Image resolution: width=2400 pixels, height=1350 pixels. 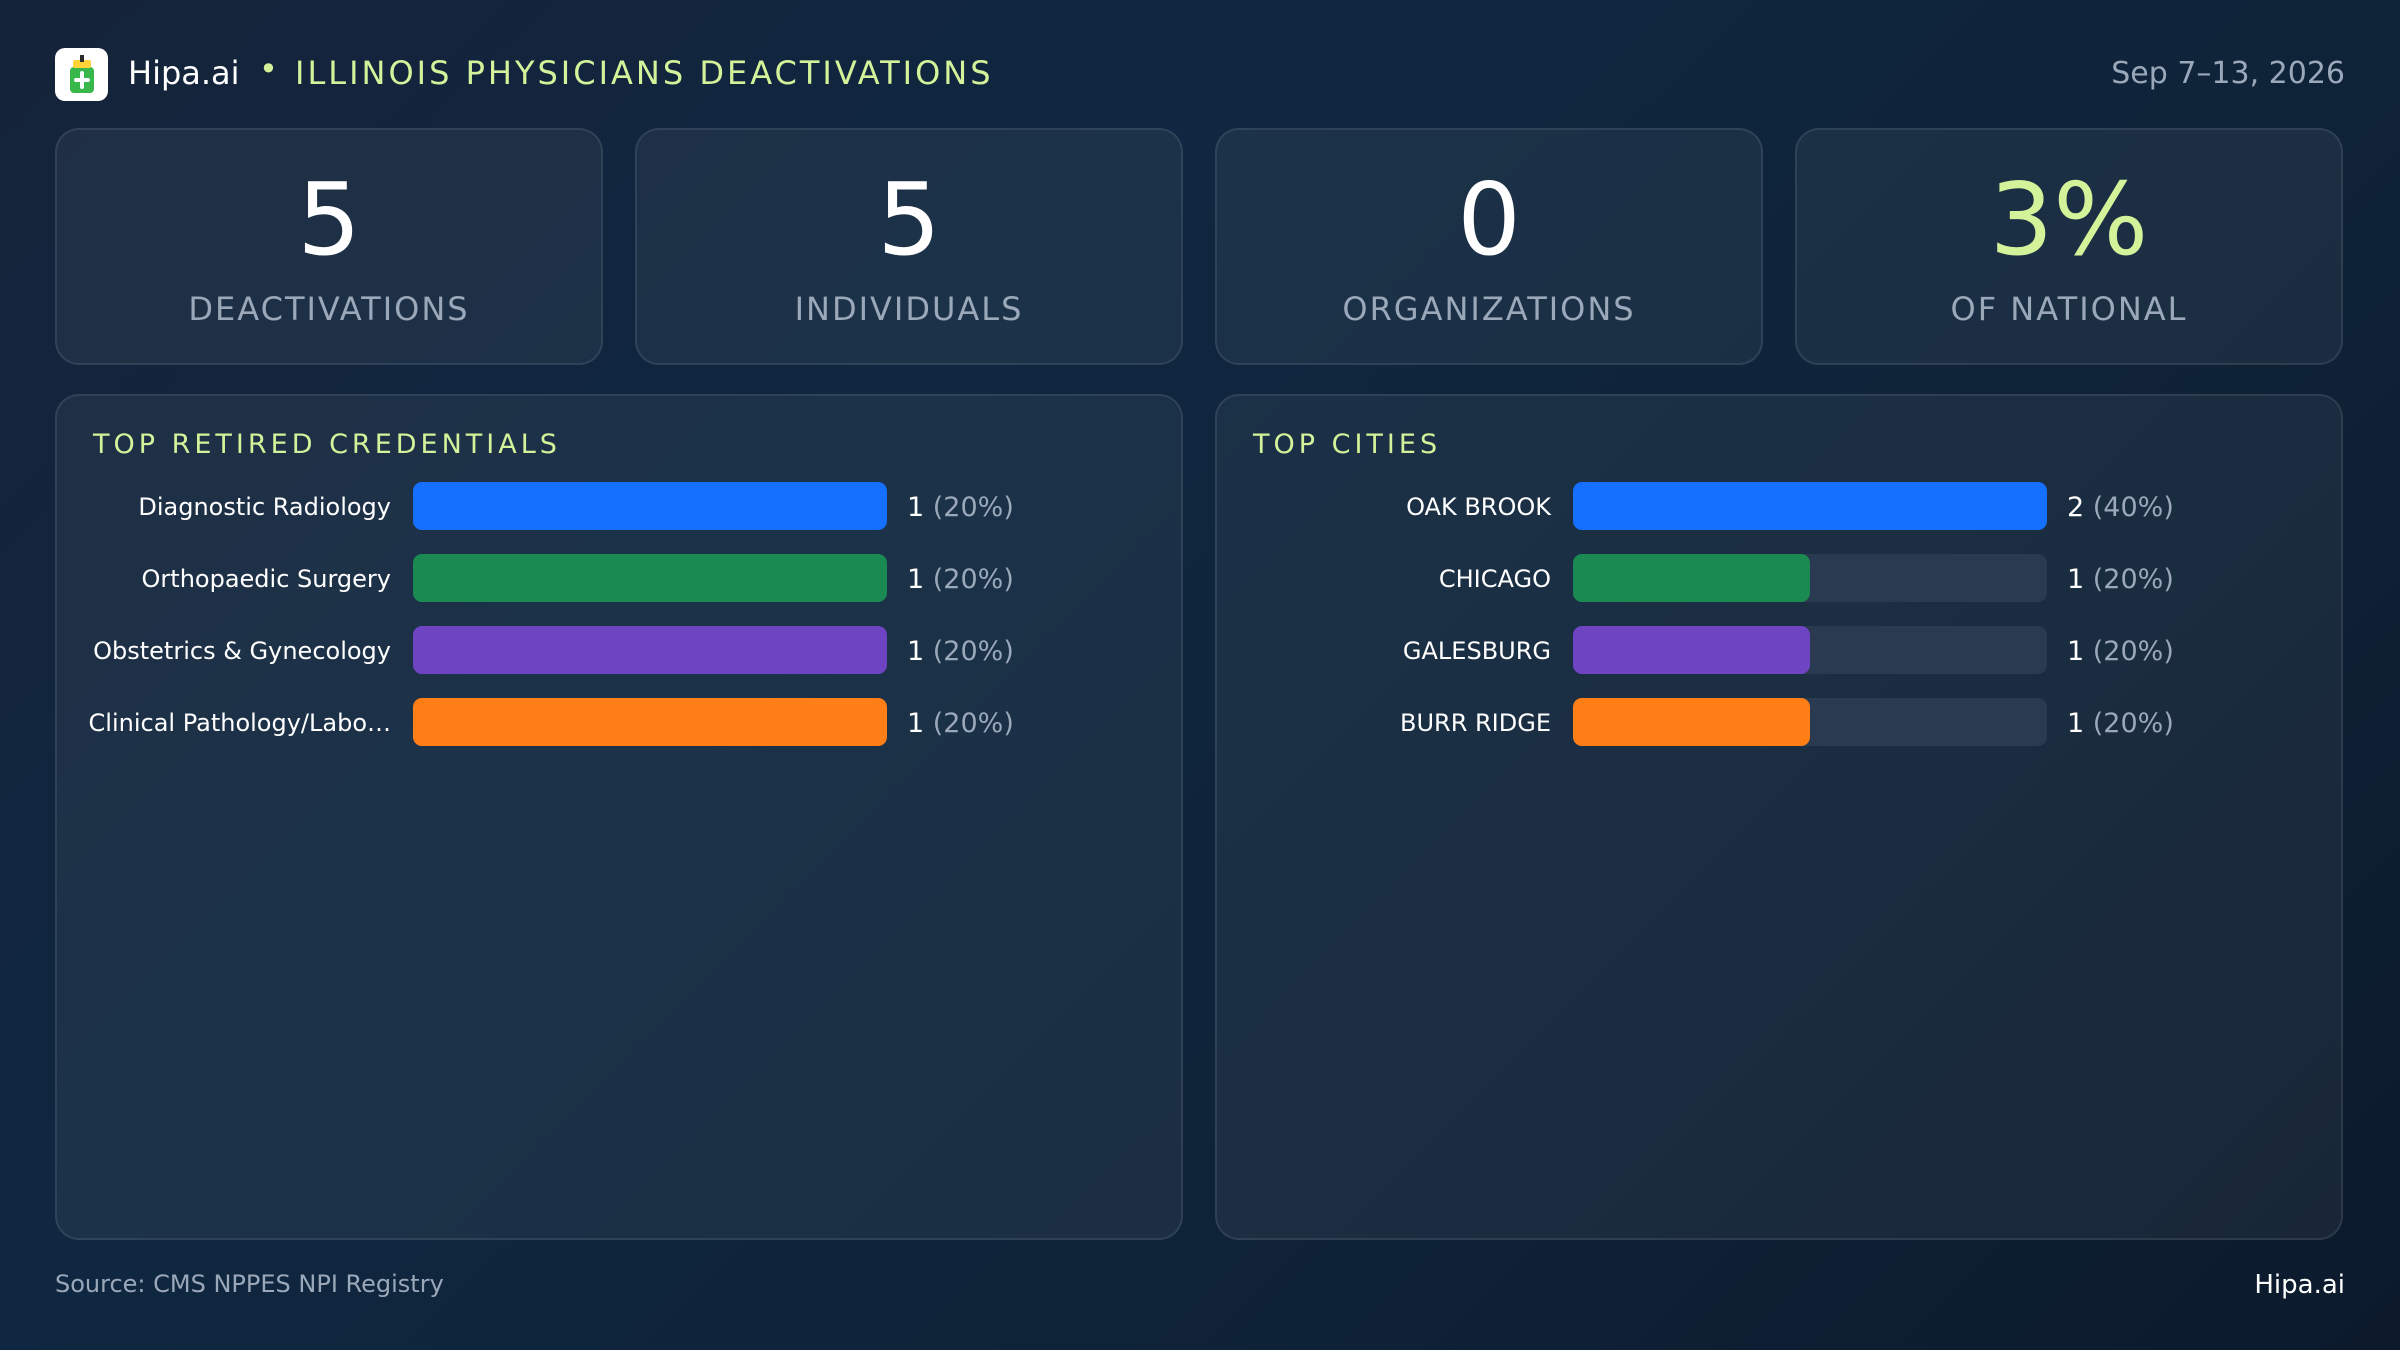 I want to click on stat-card-individuals: 5 INDIVIDUALS, so click(x=909, y=246).